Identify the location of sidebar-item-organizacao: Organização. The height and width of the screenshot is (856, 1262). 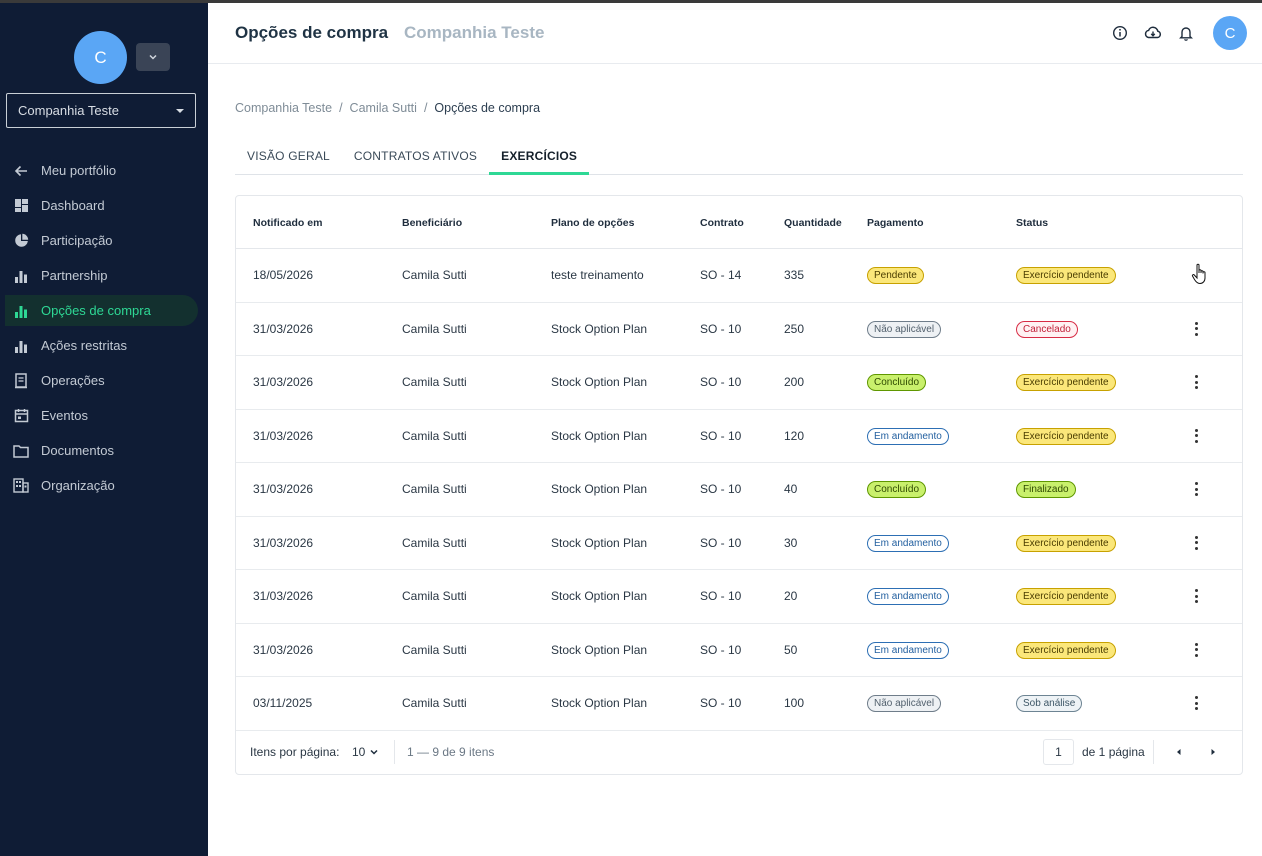
(104, 485).